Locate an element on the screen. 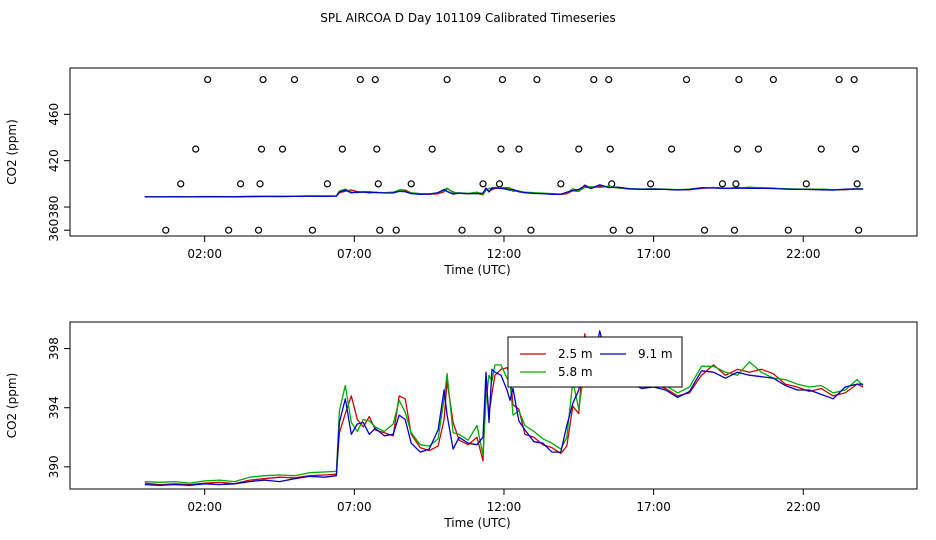  series-line-9-1-m is located at coordinates (504, 191).